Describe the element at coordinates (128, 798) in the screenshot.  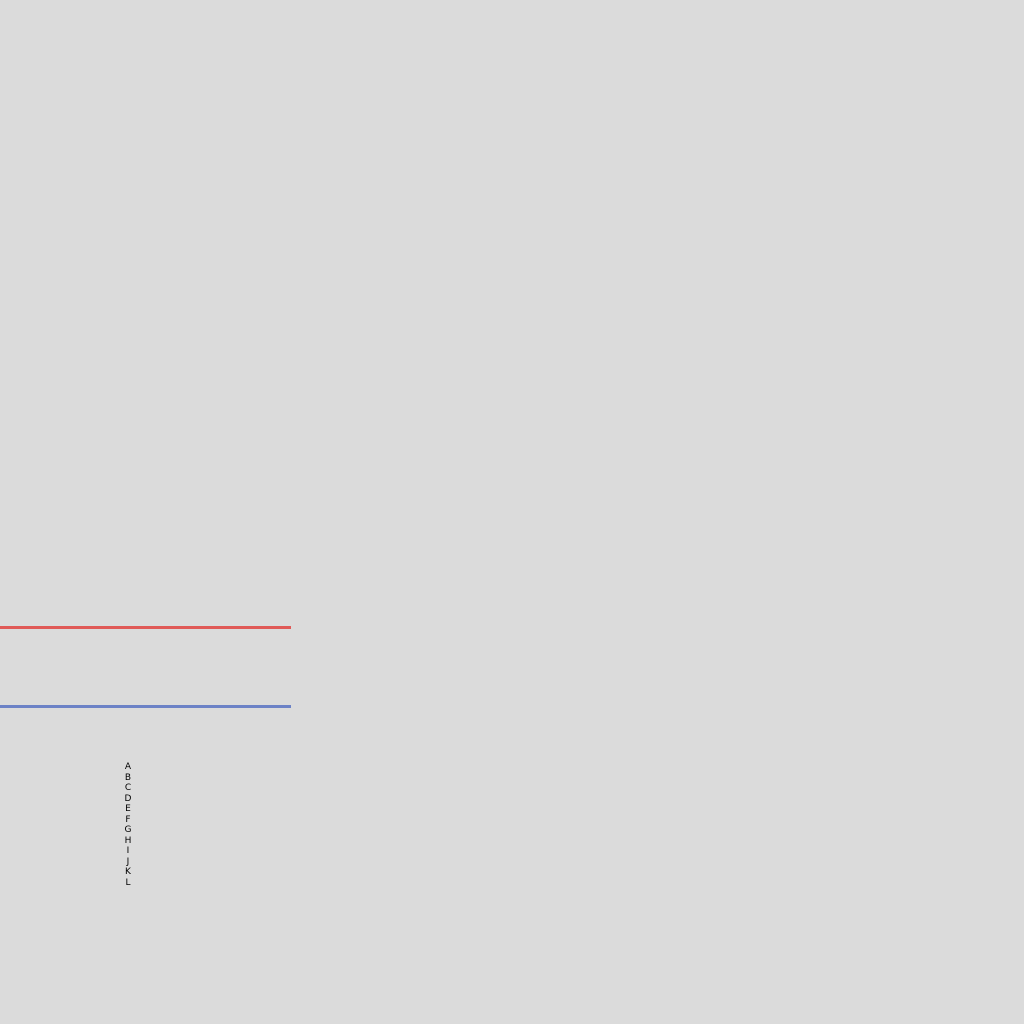
I see `letter-item: D` at that location.